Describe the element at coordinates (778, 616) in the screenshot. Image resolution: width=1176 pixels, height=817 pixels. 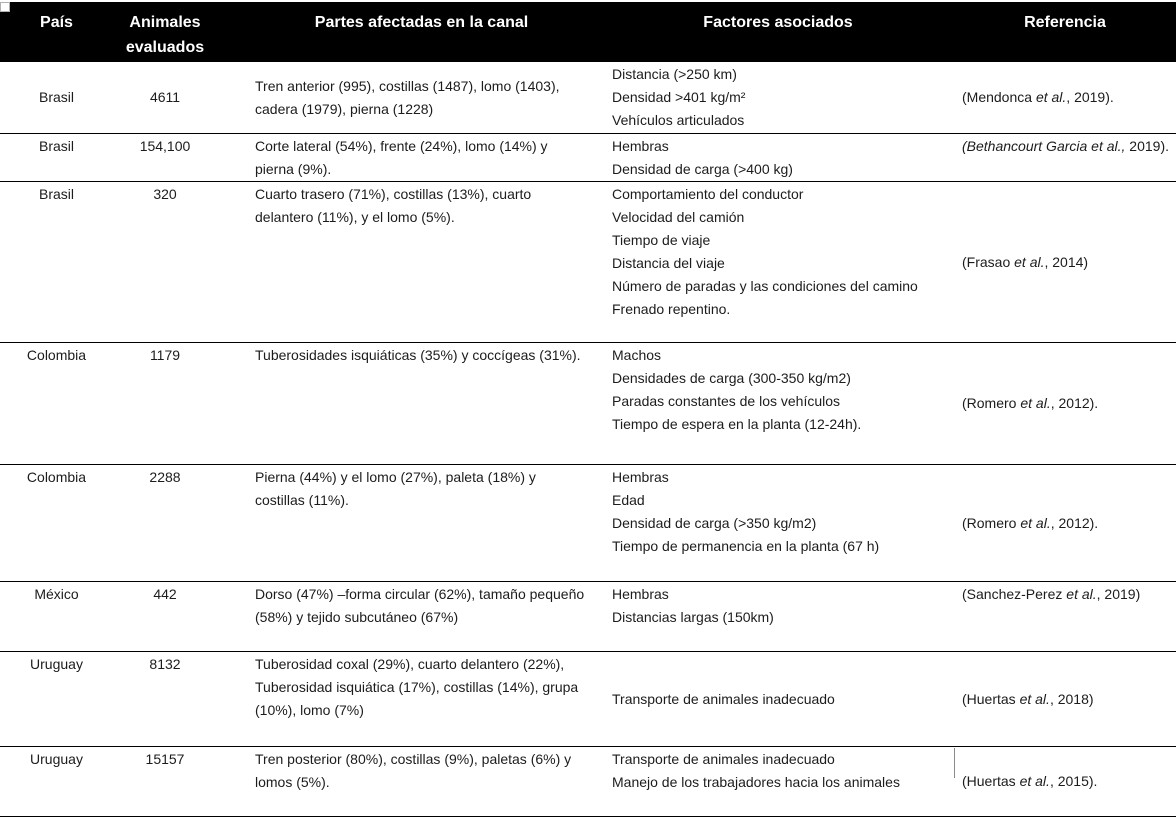
I see `cell-associated-factors: Hembras Distancias largas (150km)` at that location.